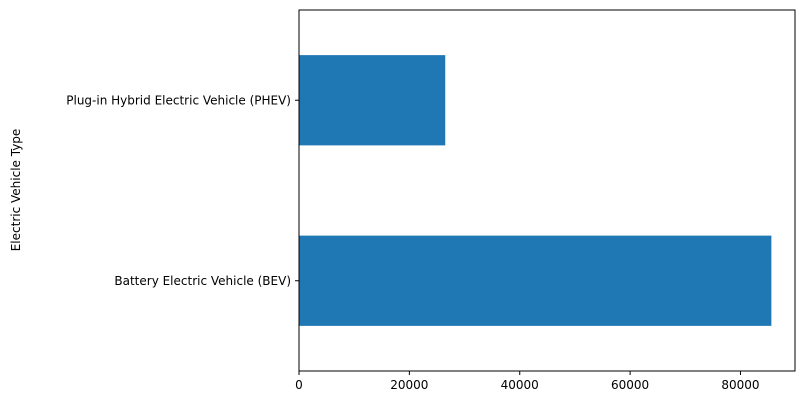  Describe the element at coordinates (740, 385) in the screenshot. I see `x-tick-label: 80000` at that location.